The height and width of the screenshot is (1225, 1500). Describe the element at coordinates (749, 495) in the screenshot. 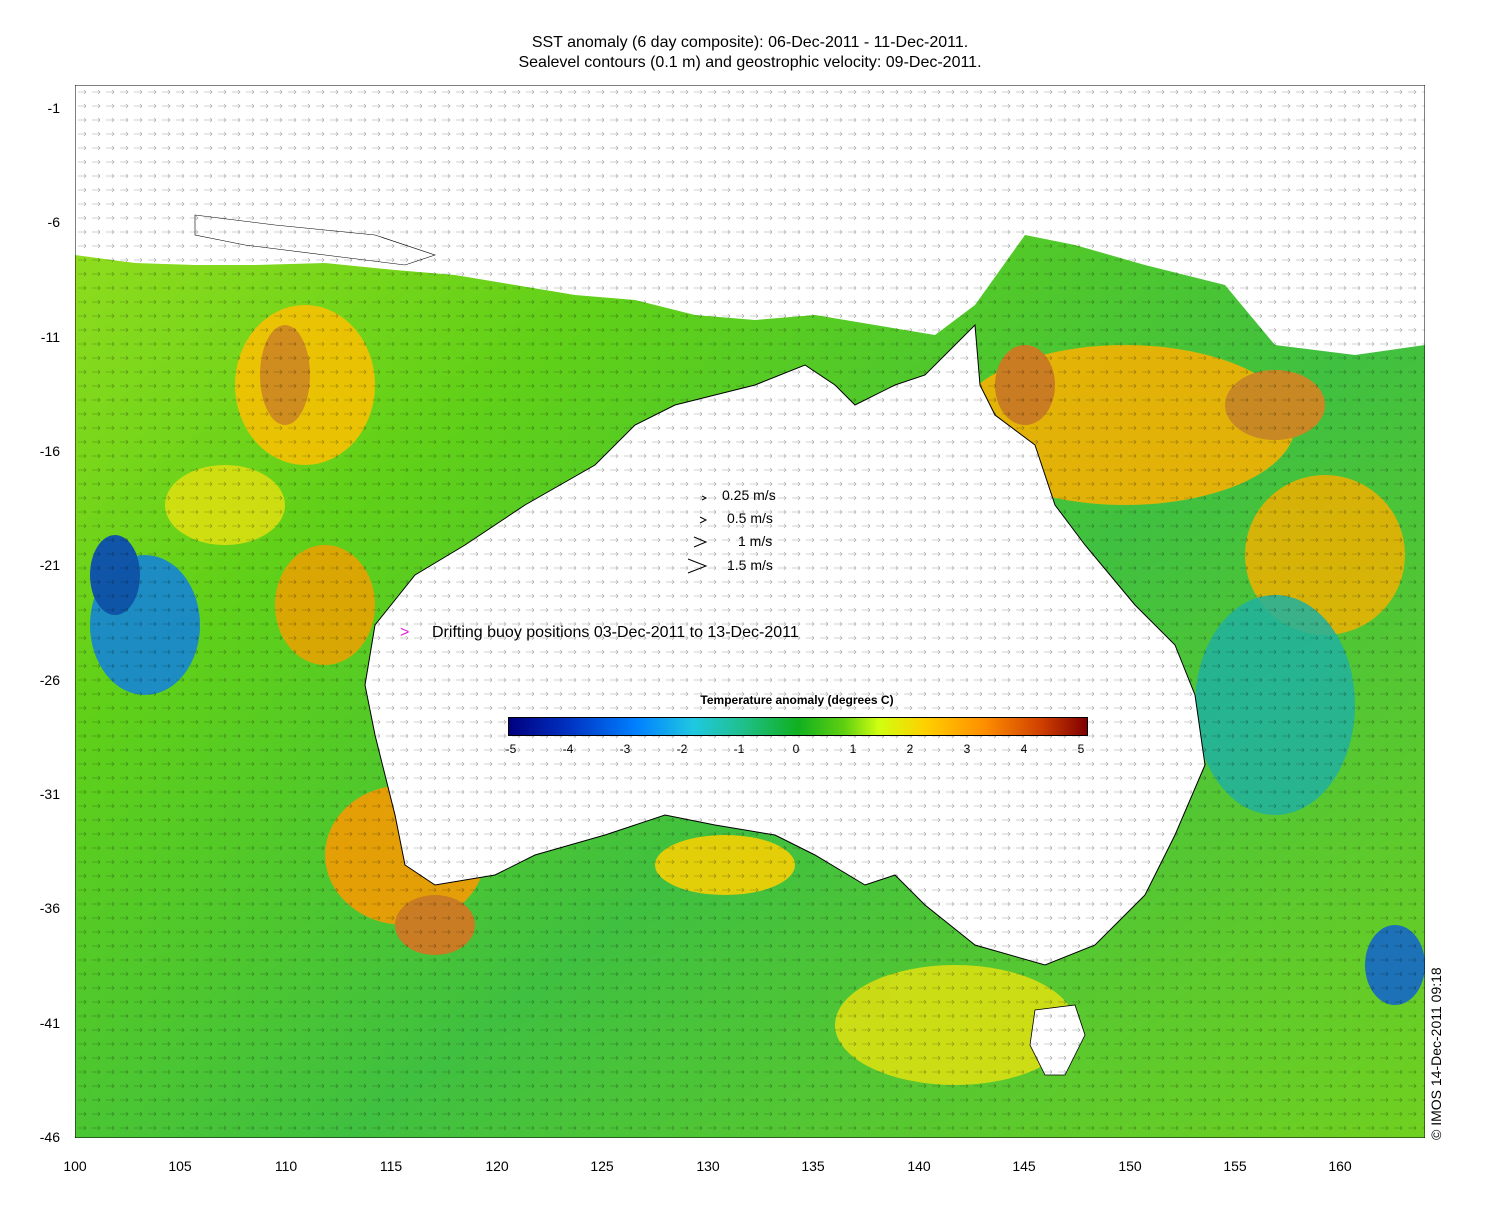

I see `speed-label: 0.25 m/s` at that location.